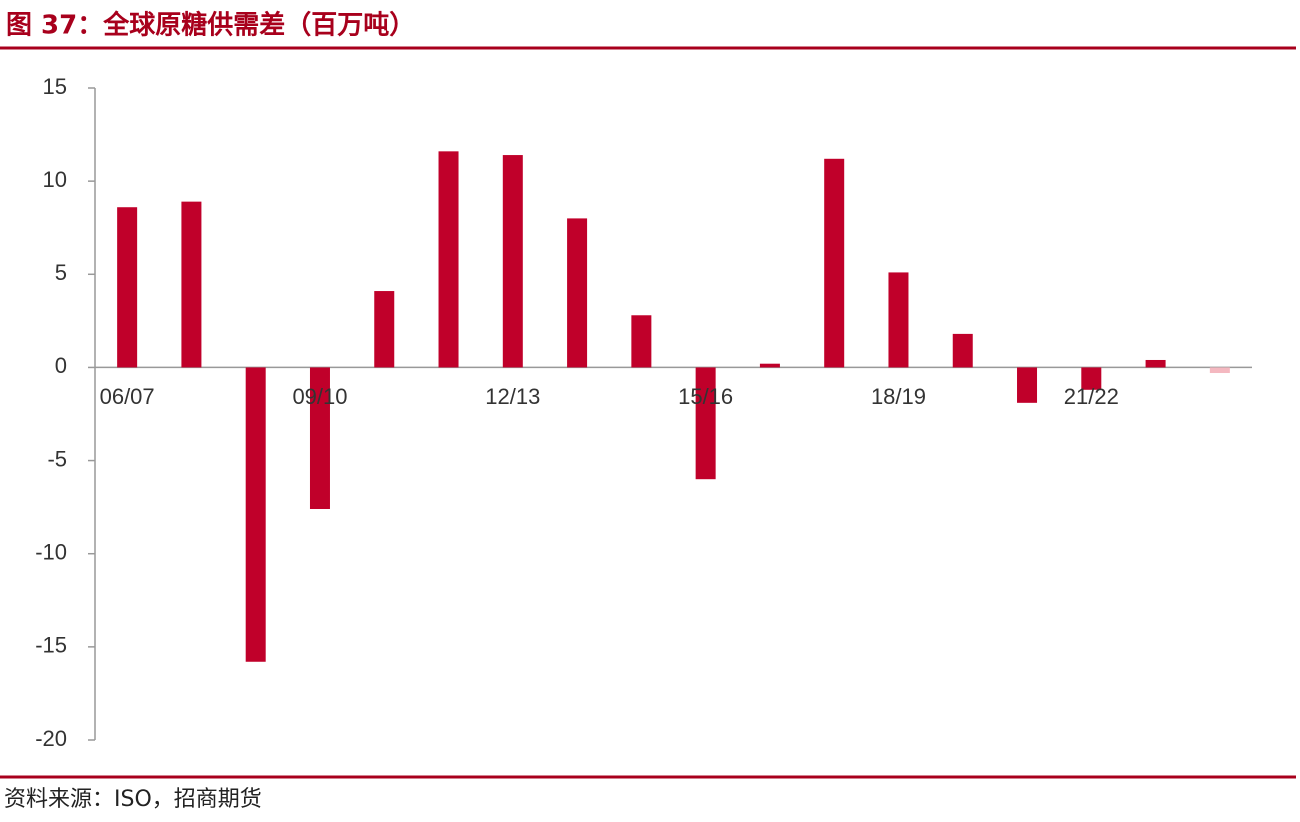 This screenshot has height=822, width=1300. Describe the element at coordinates (61, 365) in the screenshot. I see `y-tick-label: 0` at that location.